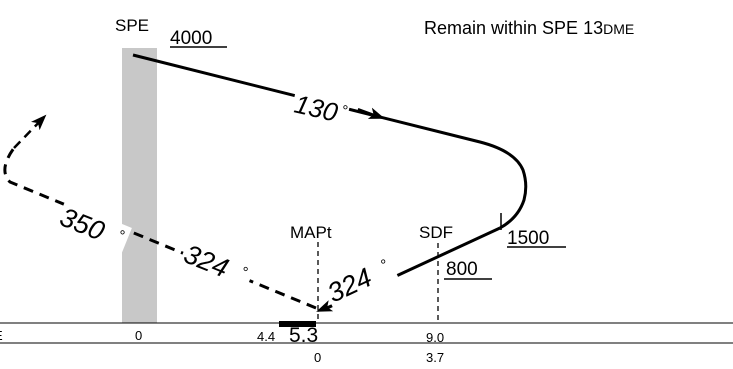  I want to click on scale-row-label: E, so click(1, 335).